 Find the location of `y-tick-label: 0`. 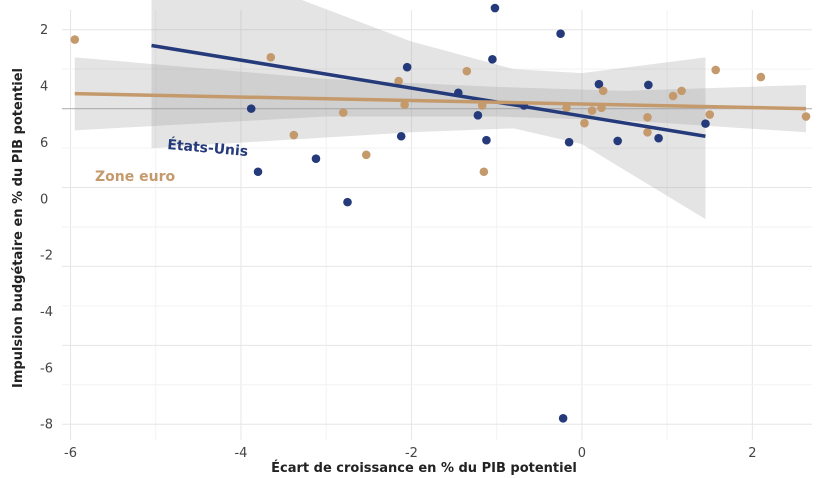

y-tick-label: 0 is located at coordinates (44, 199).